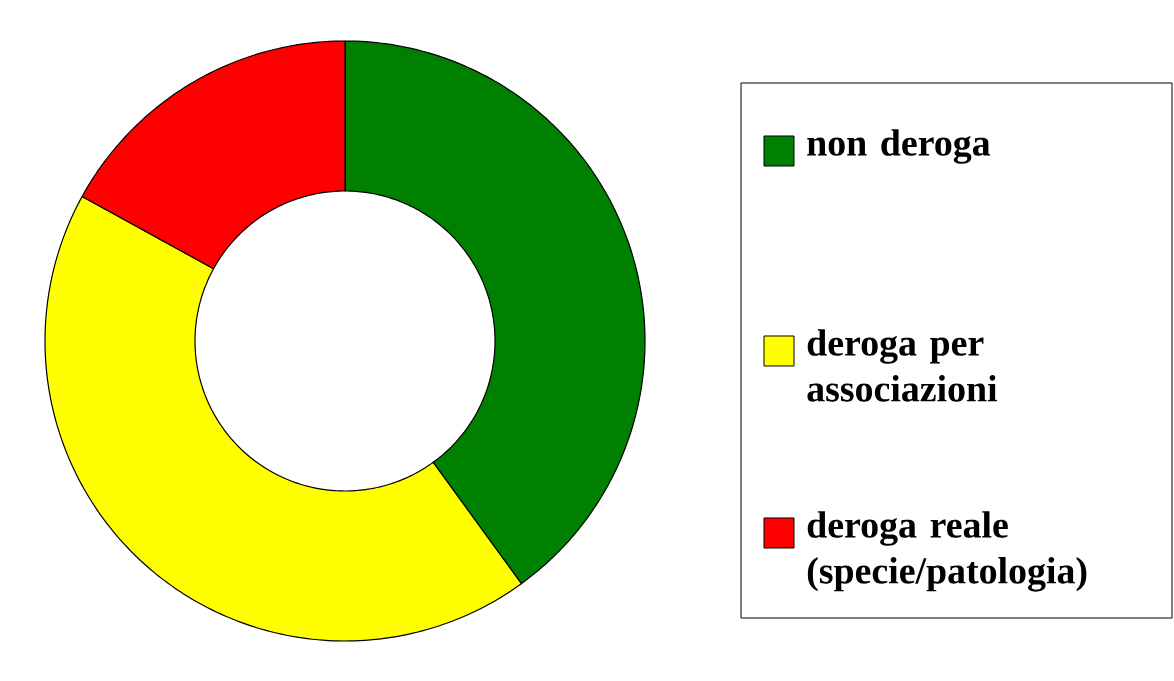 The height and width of the screenshot is (681, 1174). Describe the element at coordinates (902, 365) in the screenshot. I see `legend-label: deroga per associazioni` at that location.